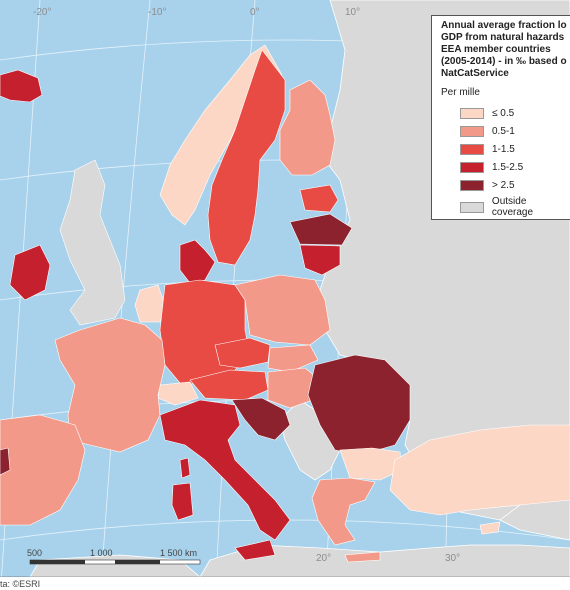 The width and height of the screenshot is (570, 590). What do you see at coordinates (320, 260) in the screenshot?
I see `region-lithuania` at bounding box center [320, 260].